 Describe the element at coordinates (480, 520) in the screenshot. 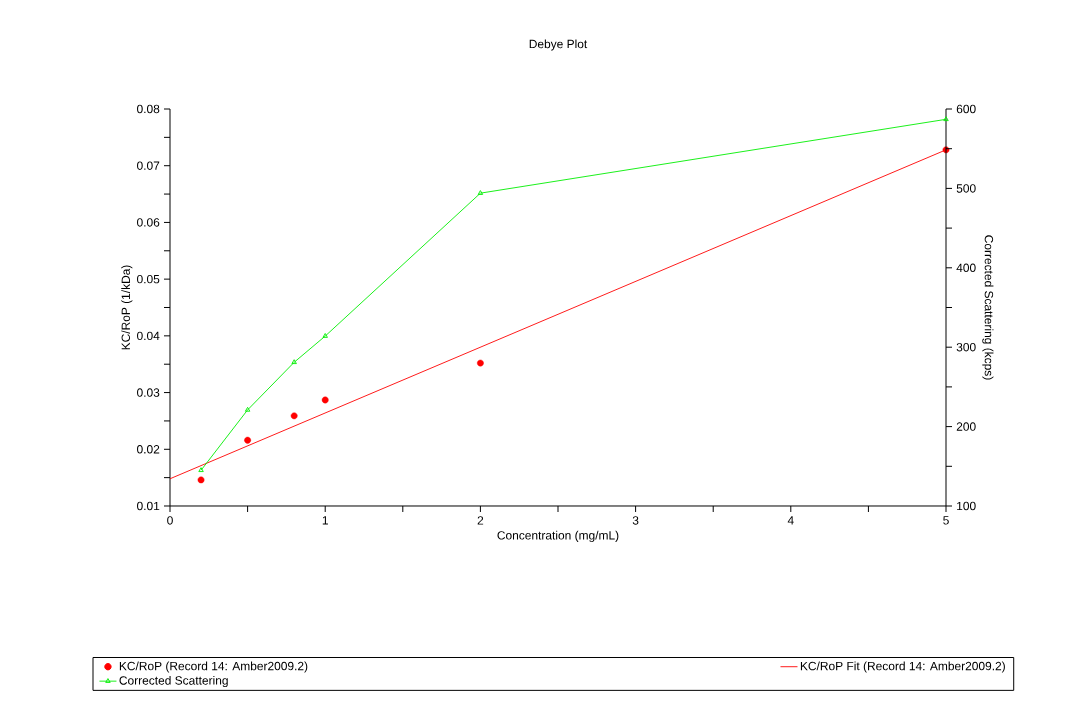

I see `x-tick-label: 2` at that location.